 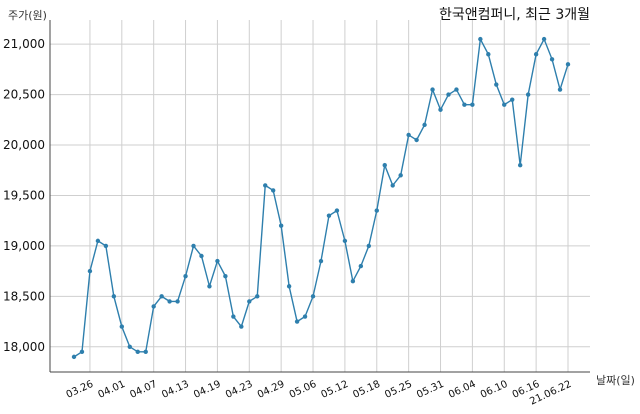 I want to click on y-tick-label: 19,500, so click(x=24, y=195).